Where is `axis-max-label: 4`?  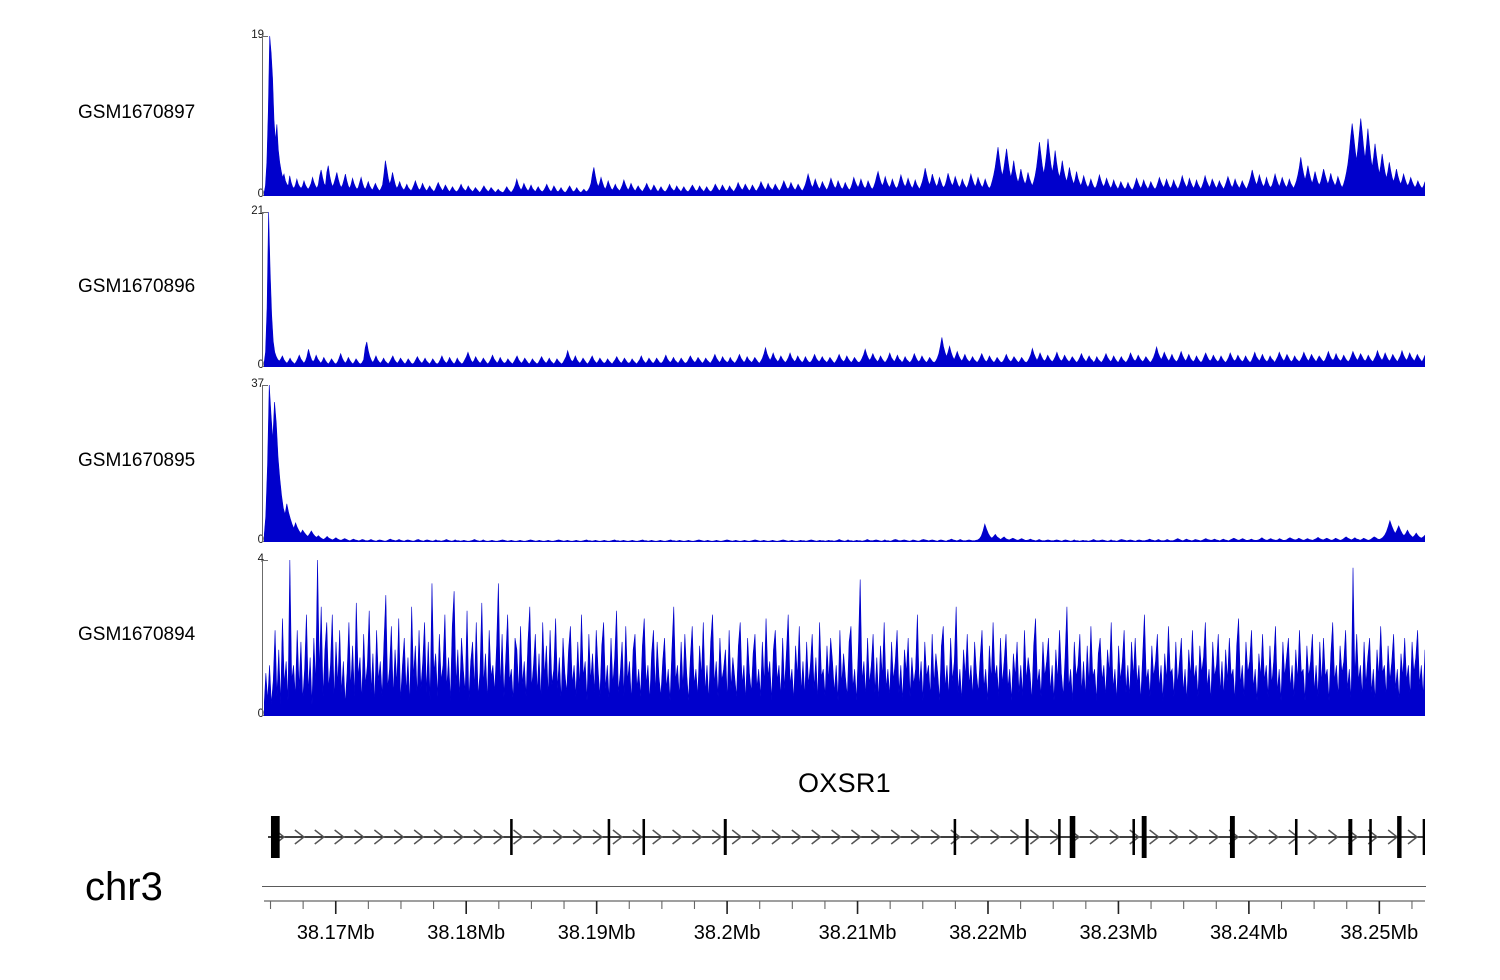 axis-max-label: 4 is located at coordinates (260, 559).